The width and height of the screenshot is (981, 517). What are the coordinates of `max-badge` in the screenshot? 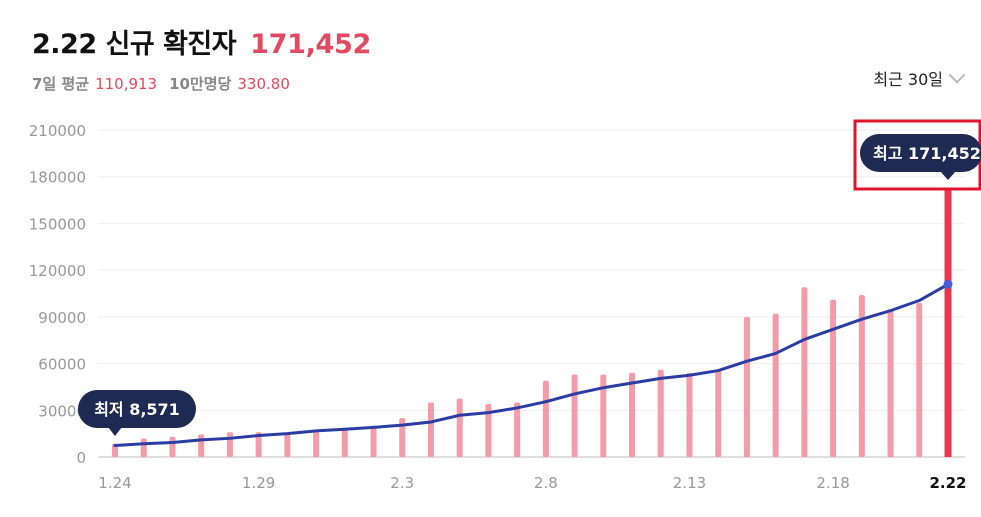 It's located at (920, 153).